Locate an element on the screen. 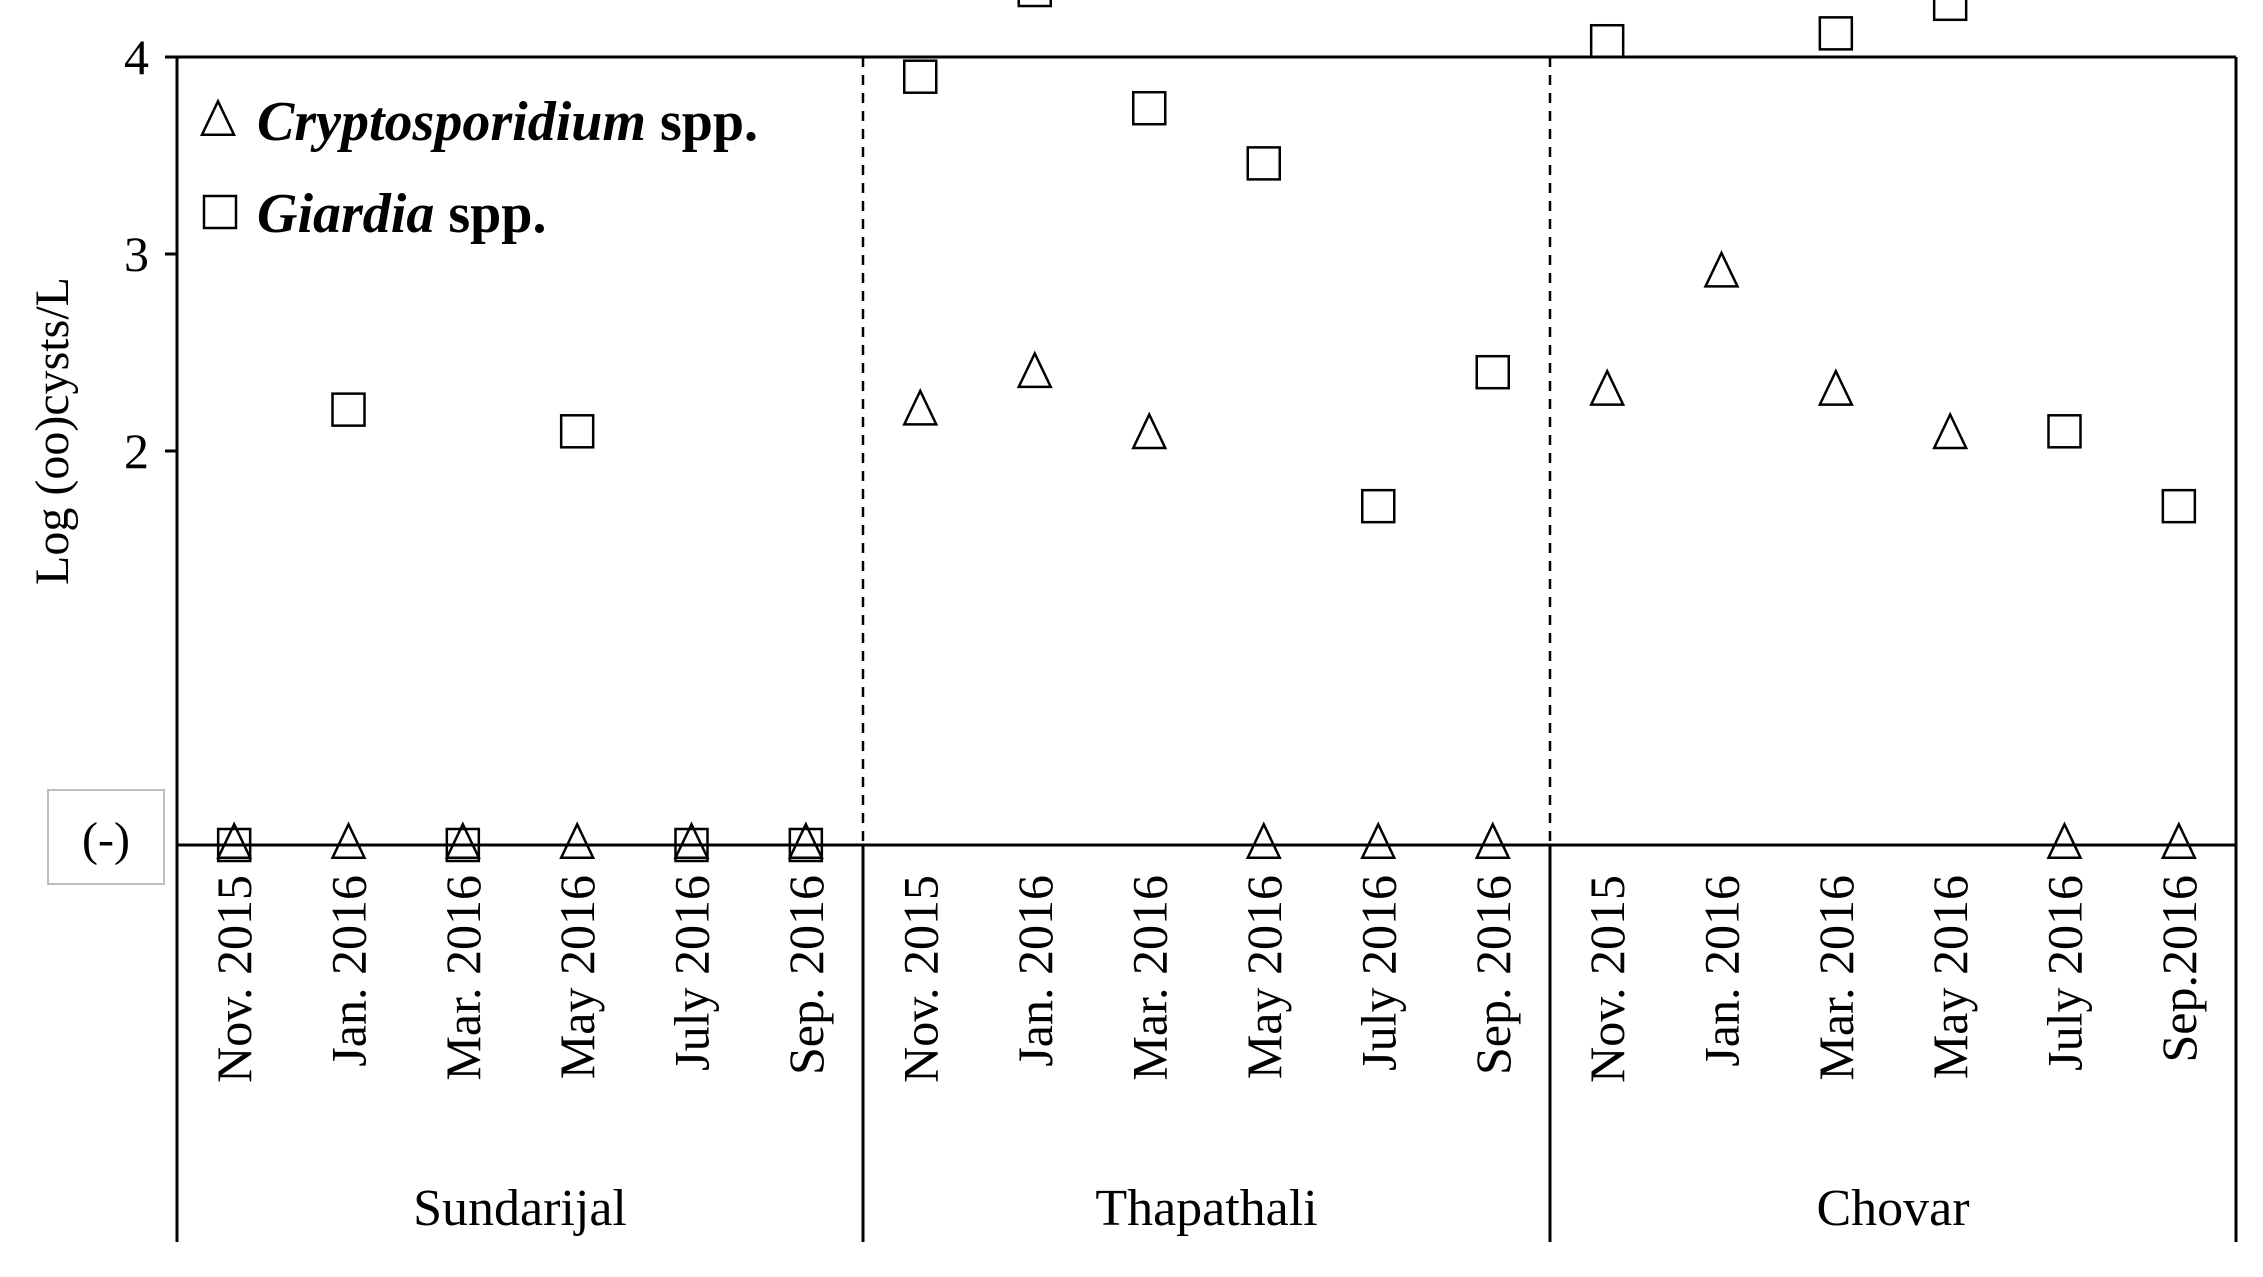 Image resolution: width=2263 pixels, height=1277 pixels. group-label: Chovar is located at coordinates (1892, 1208).